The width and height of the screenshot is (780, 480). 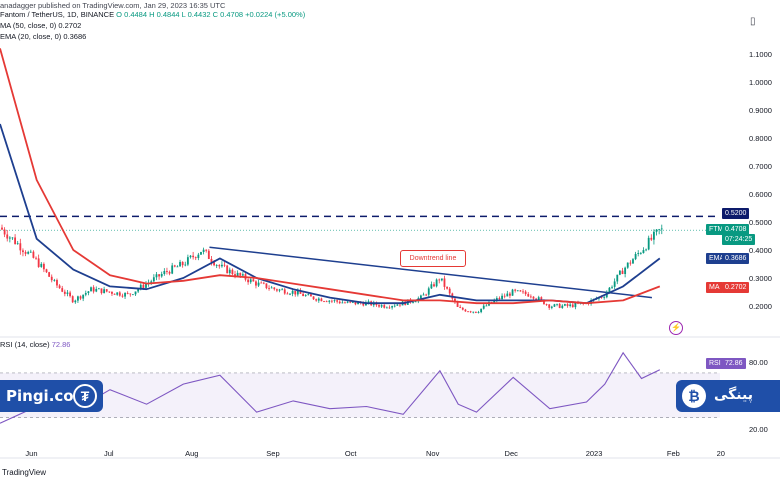 I want to click on time-tick-label: Feb, so click(x=673, y=453).